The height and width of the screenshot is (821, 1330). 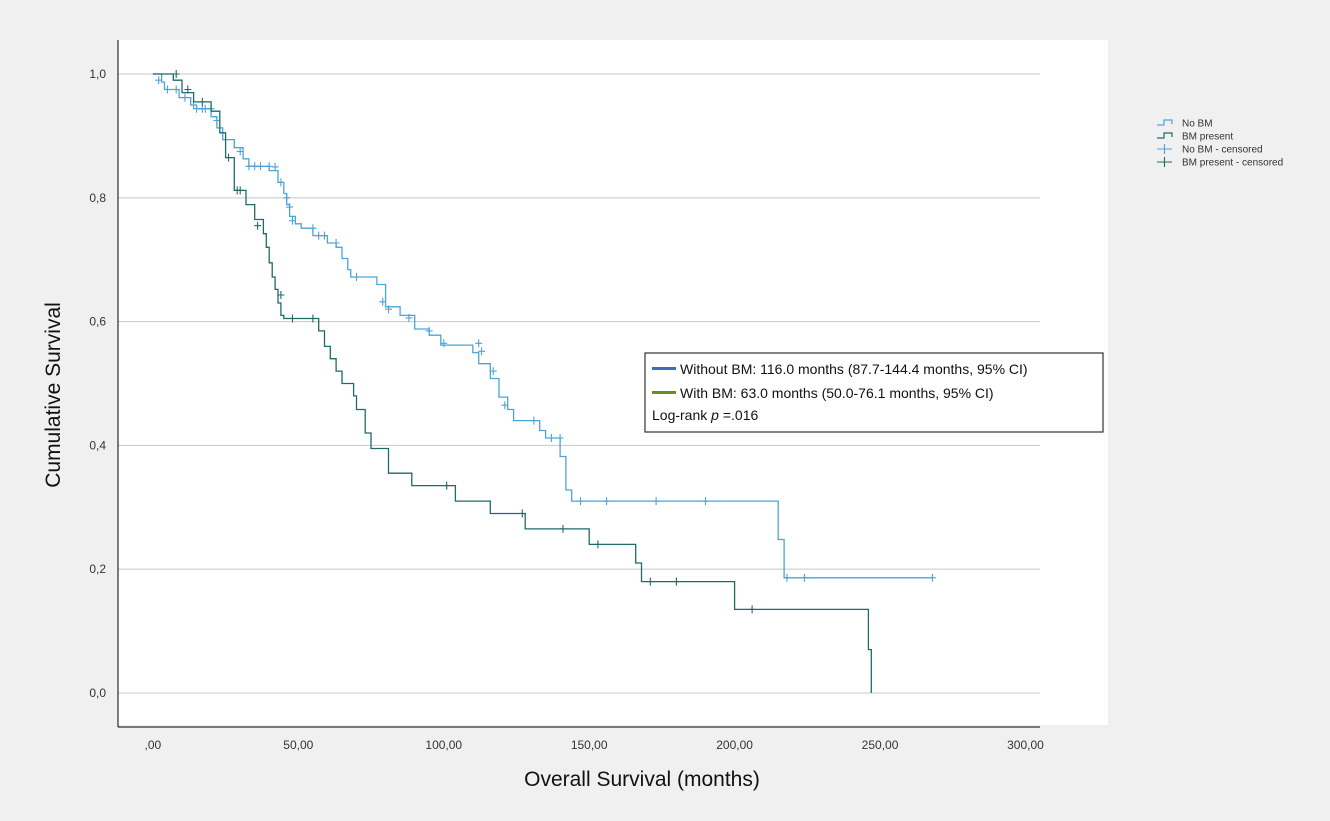 I want to click on x-tick-label: ,00, so click(x=153, y=745).